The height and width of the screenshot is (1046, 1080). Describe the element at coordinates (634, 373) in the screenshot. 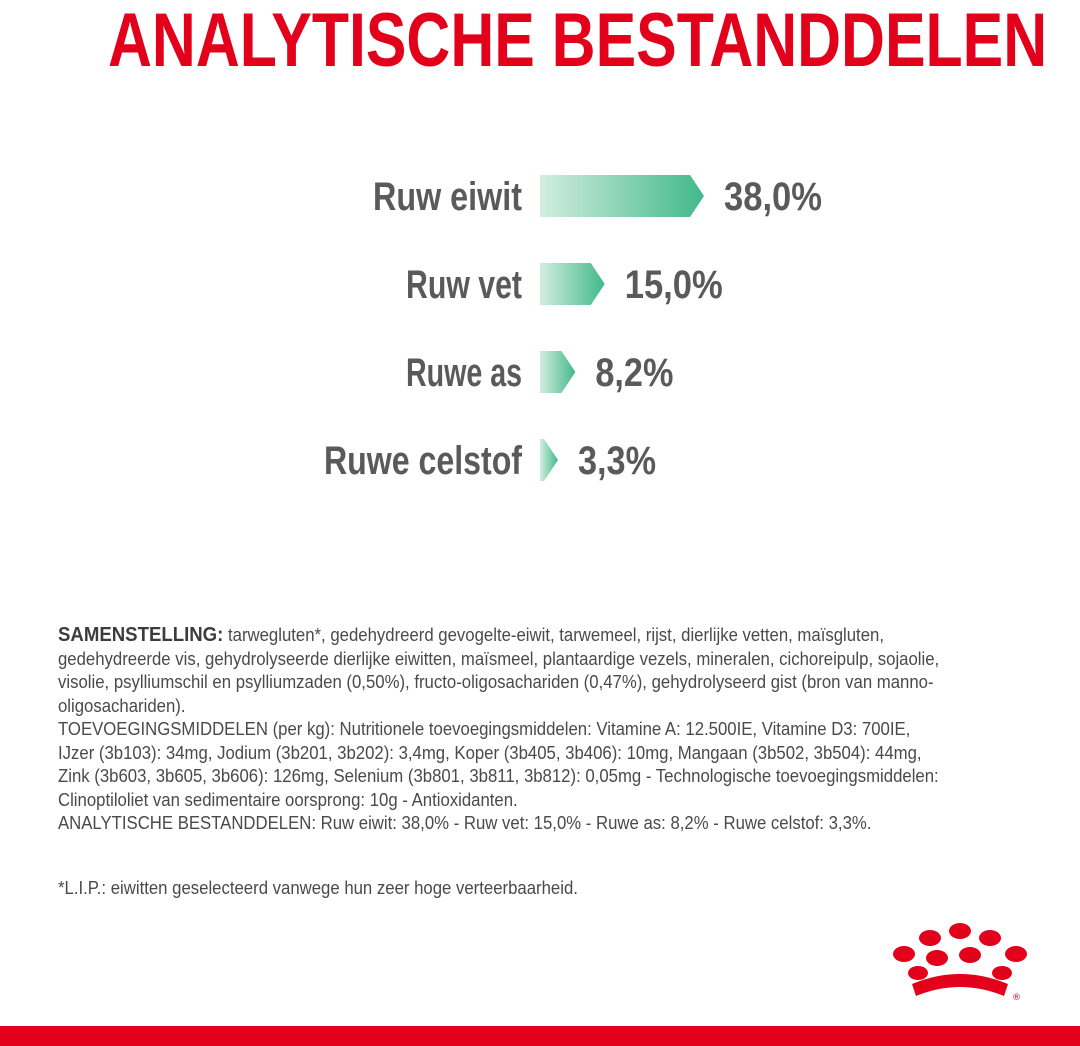

I see `value-label: 8,2%` at that location.